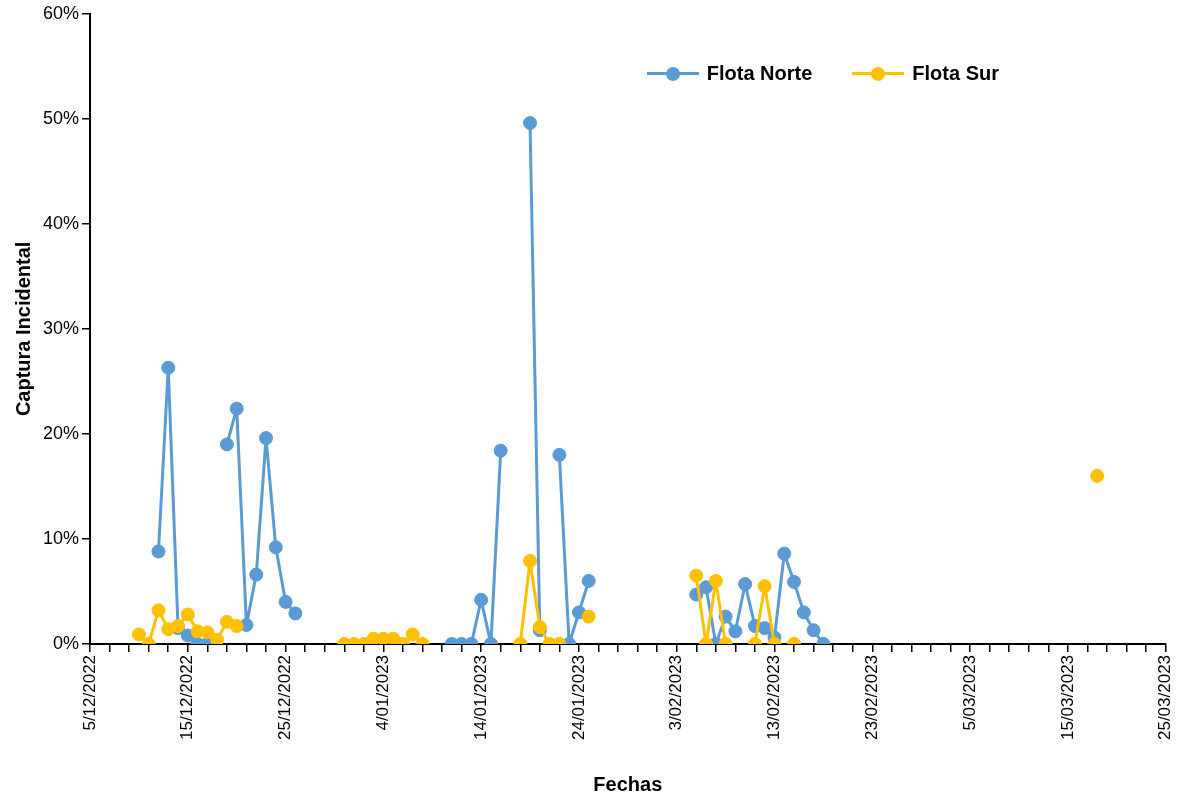 The image size is (1189, 809). Describe the element at coordinates (285, 697) in the screenshot. I see `x-tick-label: 25/12/2022` at that location.